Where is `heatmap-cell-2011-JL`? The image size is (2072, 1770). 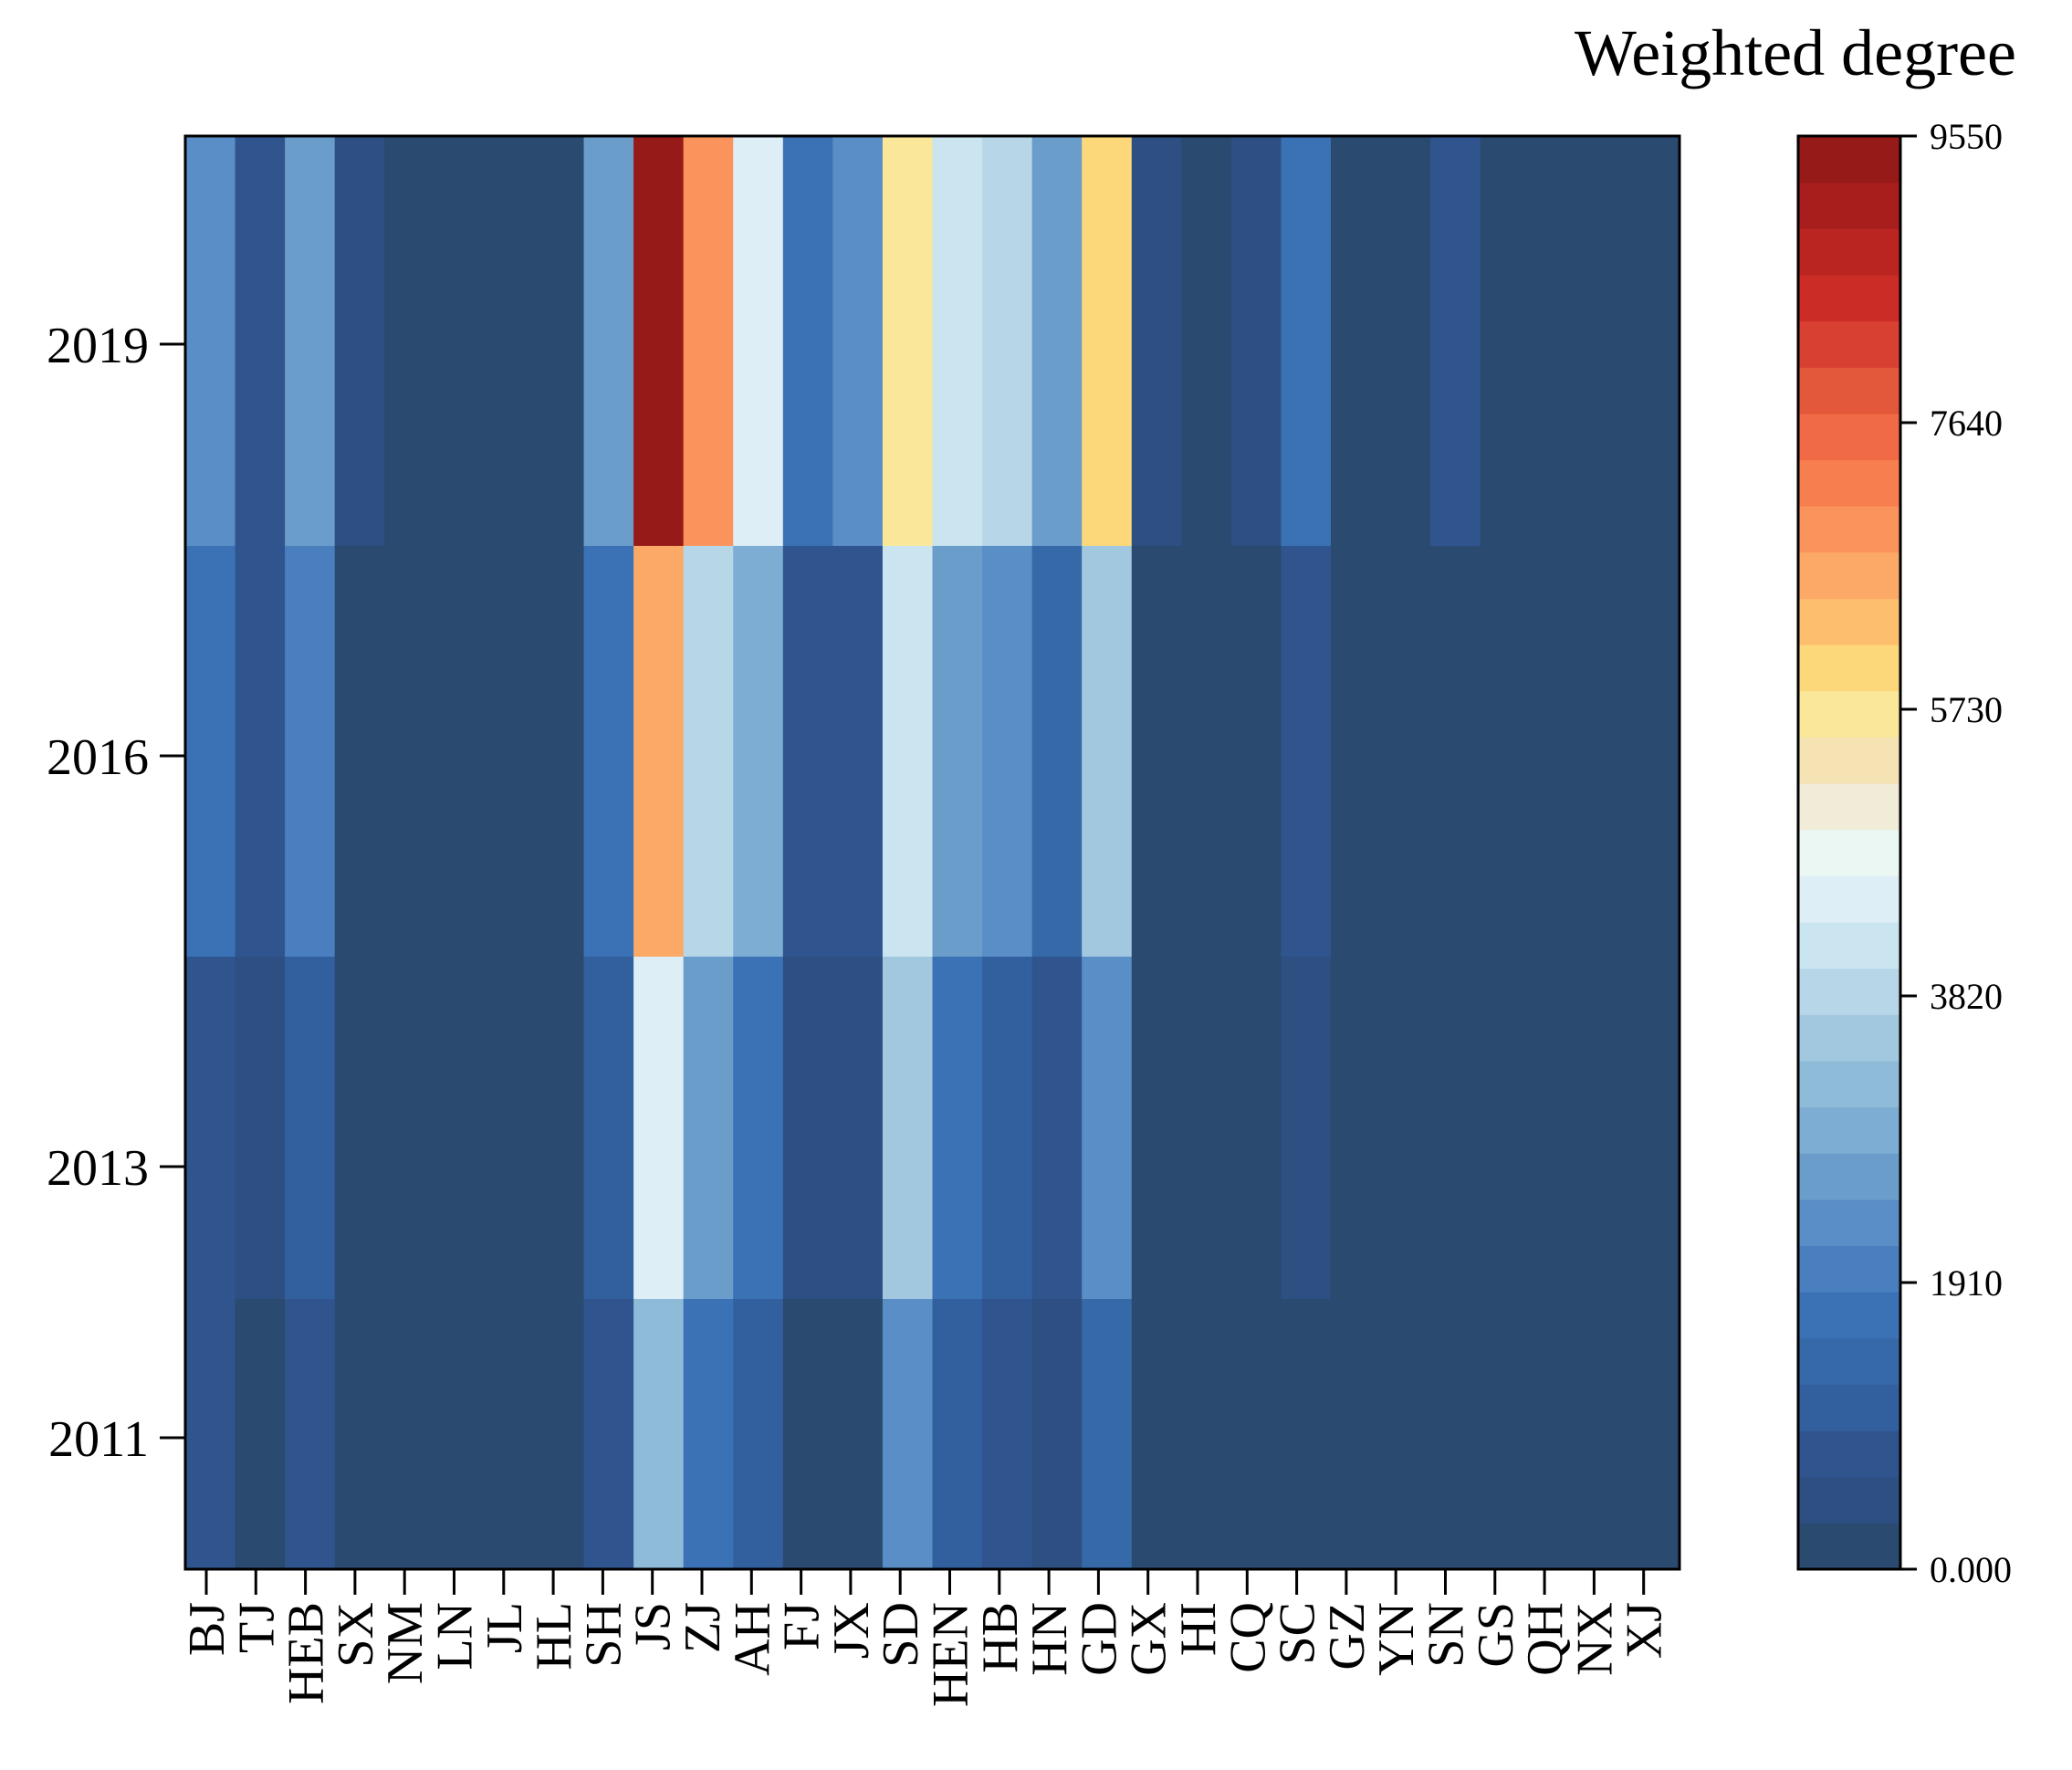
heatmap-cell-2011-JL is located at coordinates (509, 1434).